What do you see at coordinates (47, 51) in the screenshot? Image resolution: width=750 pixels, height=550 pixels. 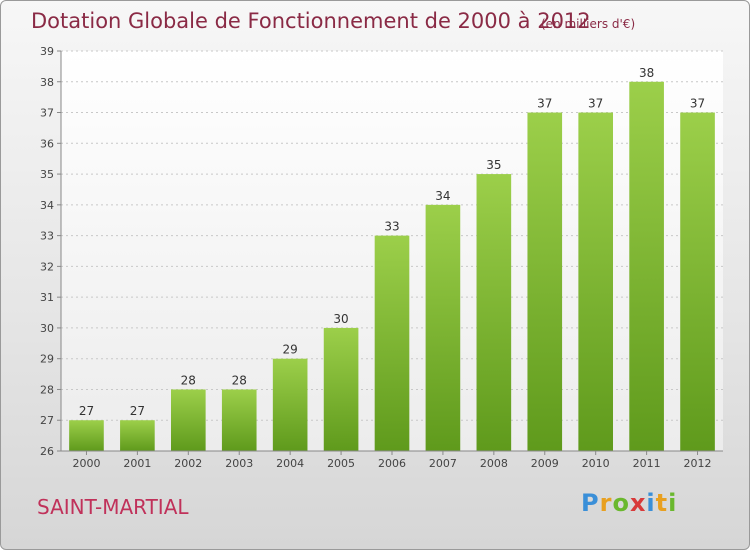 I see `y-tick-label: 39` at bounding box center [47, 51].